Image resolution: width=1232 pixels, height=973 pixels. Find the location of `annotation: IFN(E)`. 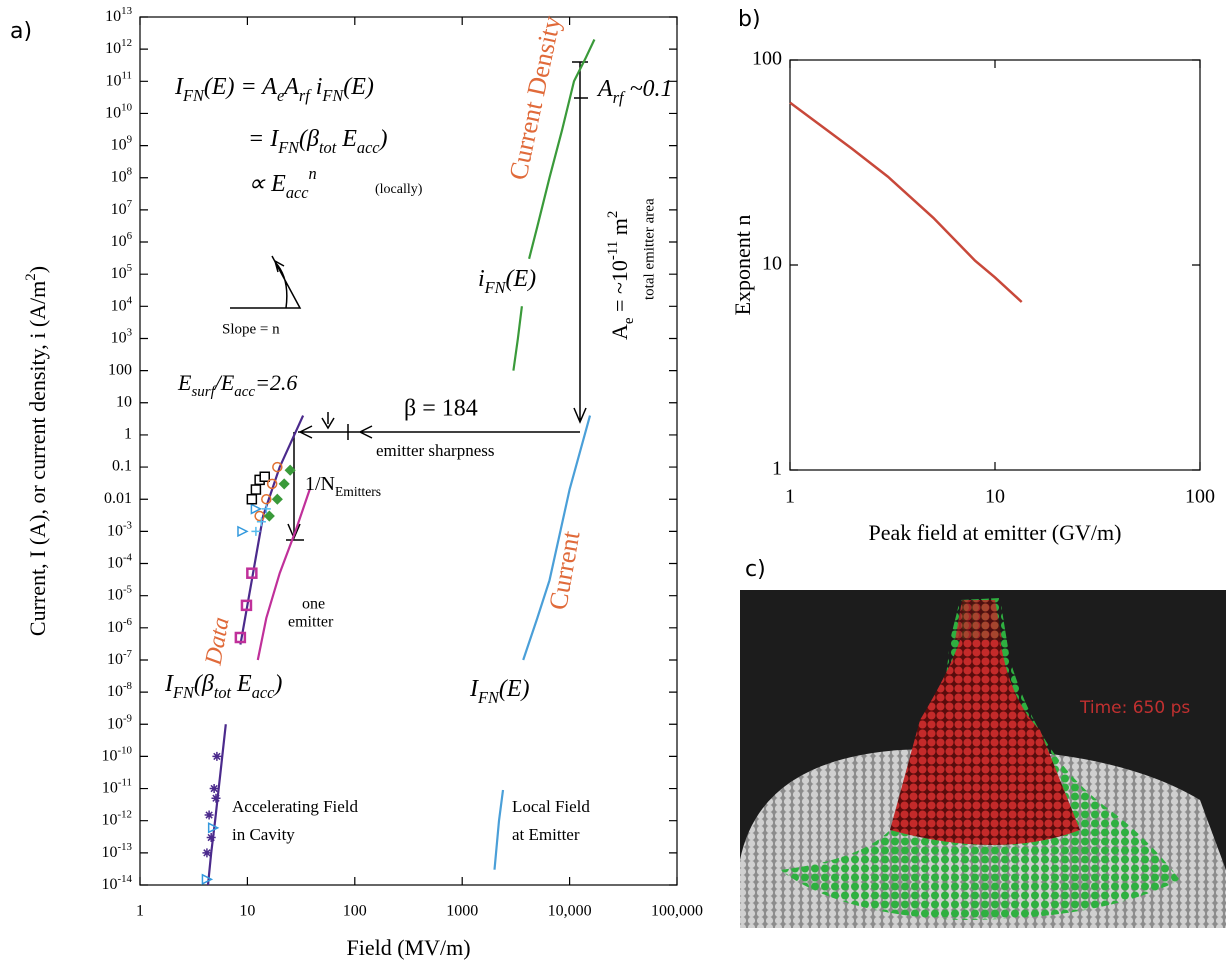

annotation: IFN(E) is located at coordinates (499, 692).